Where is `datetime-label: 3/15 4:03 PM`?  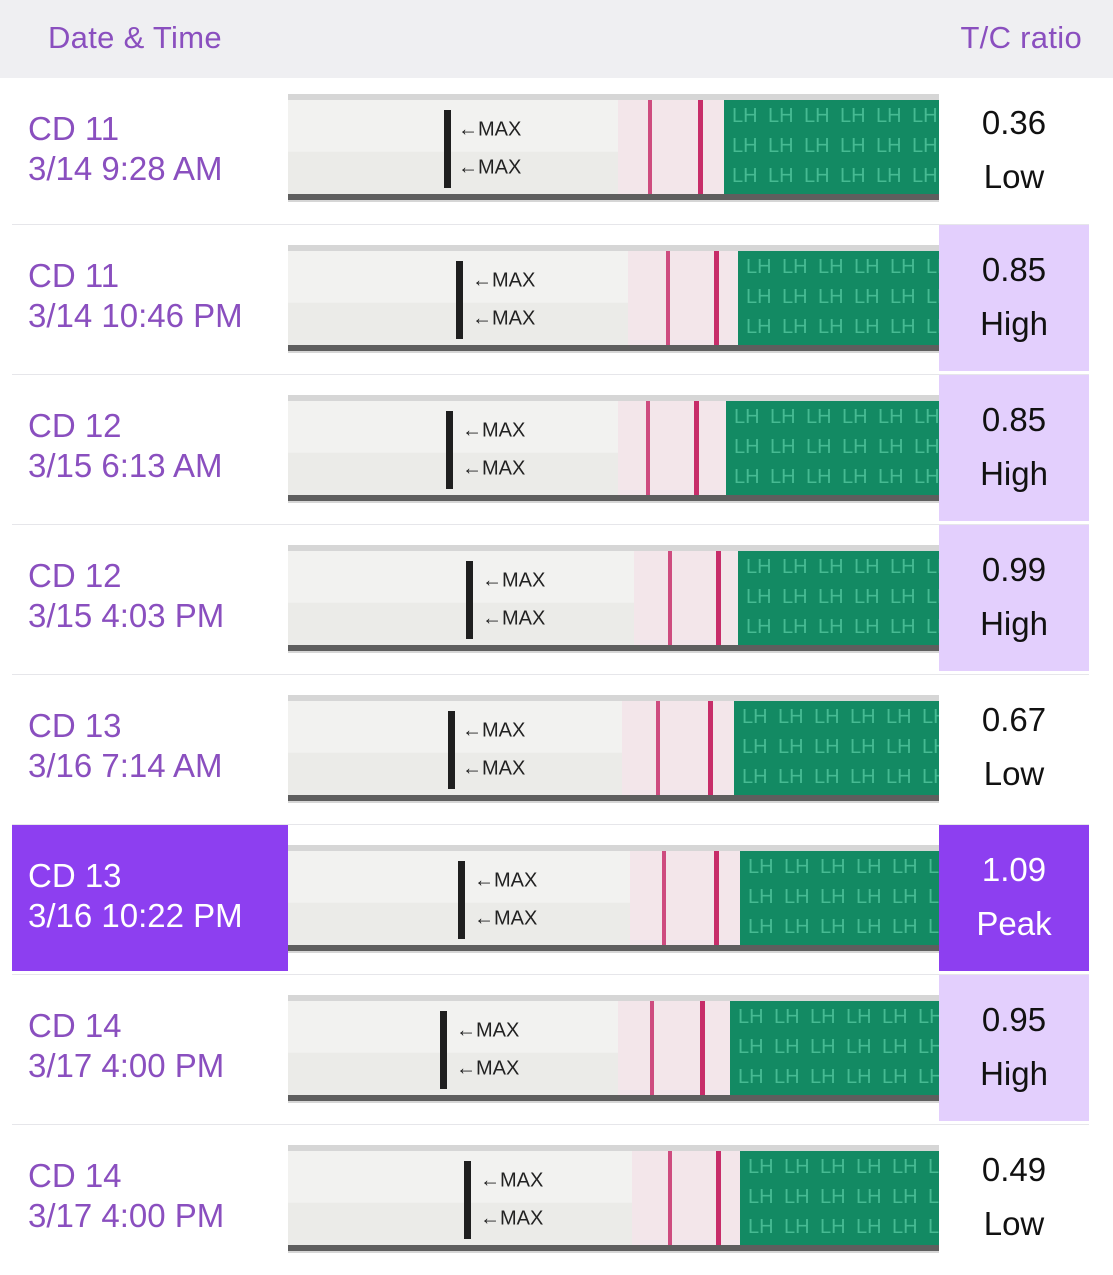 datetime-label: 3/15 4:03 PM is located at coordinates (126, 615).